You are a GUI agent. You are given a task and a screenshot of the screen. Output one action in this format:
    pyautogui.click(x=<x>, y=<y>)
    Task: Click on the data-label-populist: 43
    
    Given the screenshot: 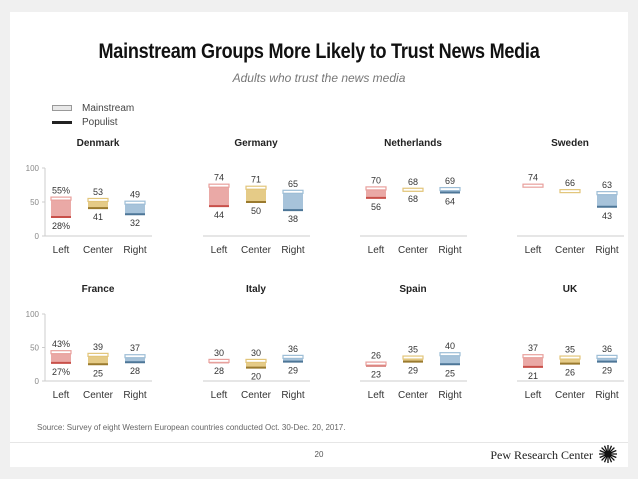 What is the action you would take?
    pyautogui.click(x=607, y=216)
    